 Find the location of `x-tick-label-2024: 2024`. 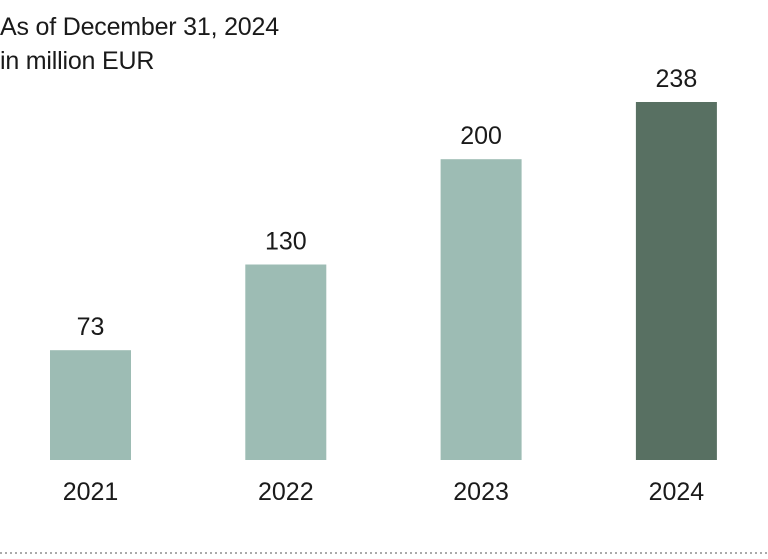

x-tick-label-2024: 2024 is located at coordinates (677, 492).